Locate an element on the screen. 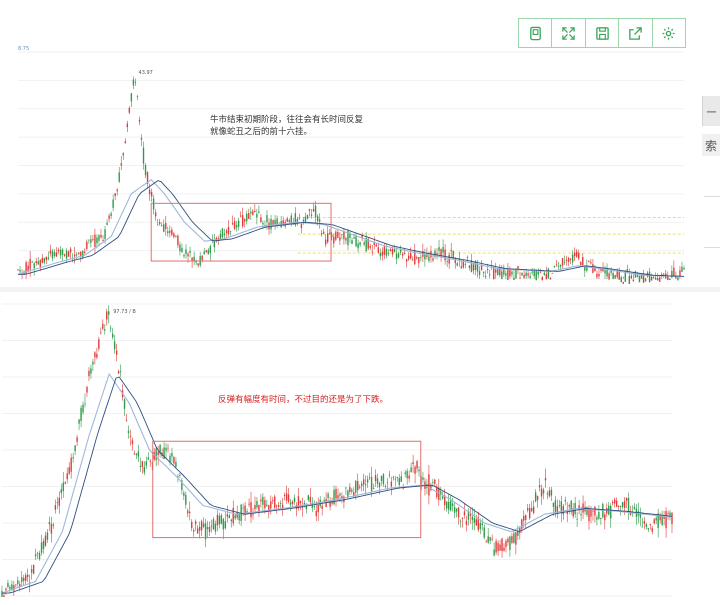  annotation-text: 就像蛇丑之后的前十六挂。 is located at coordinates (261, 131).